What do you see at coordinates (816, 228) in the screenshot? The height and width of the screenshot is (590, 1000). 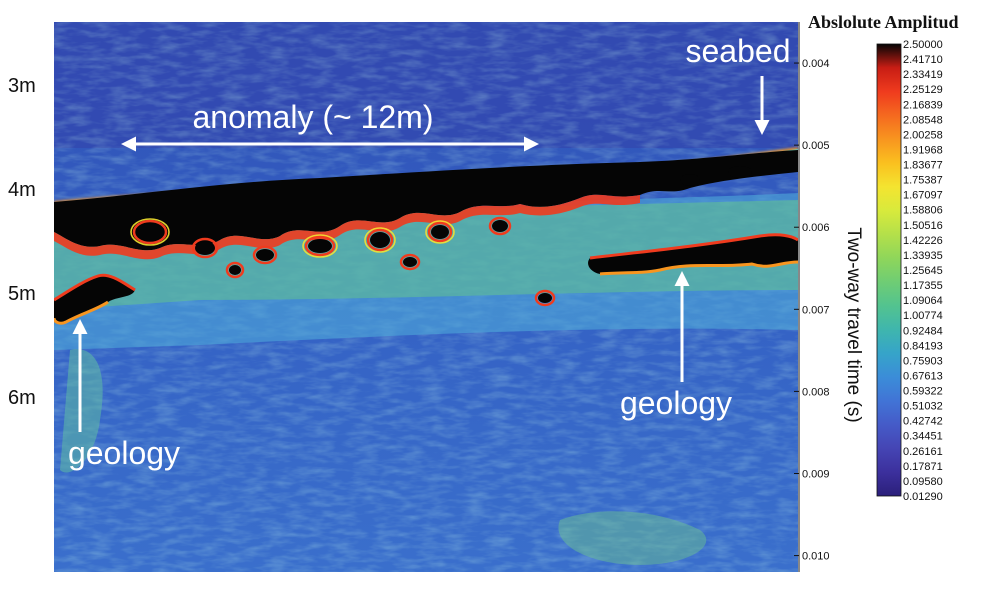 I see `time-axis-tick-label: 0.006` at bounding box center [816, 228].